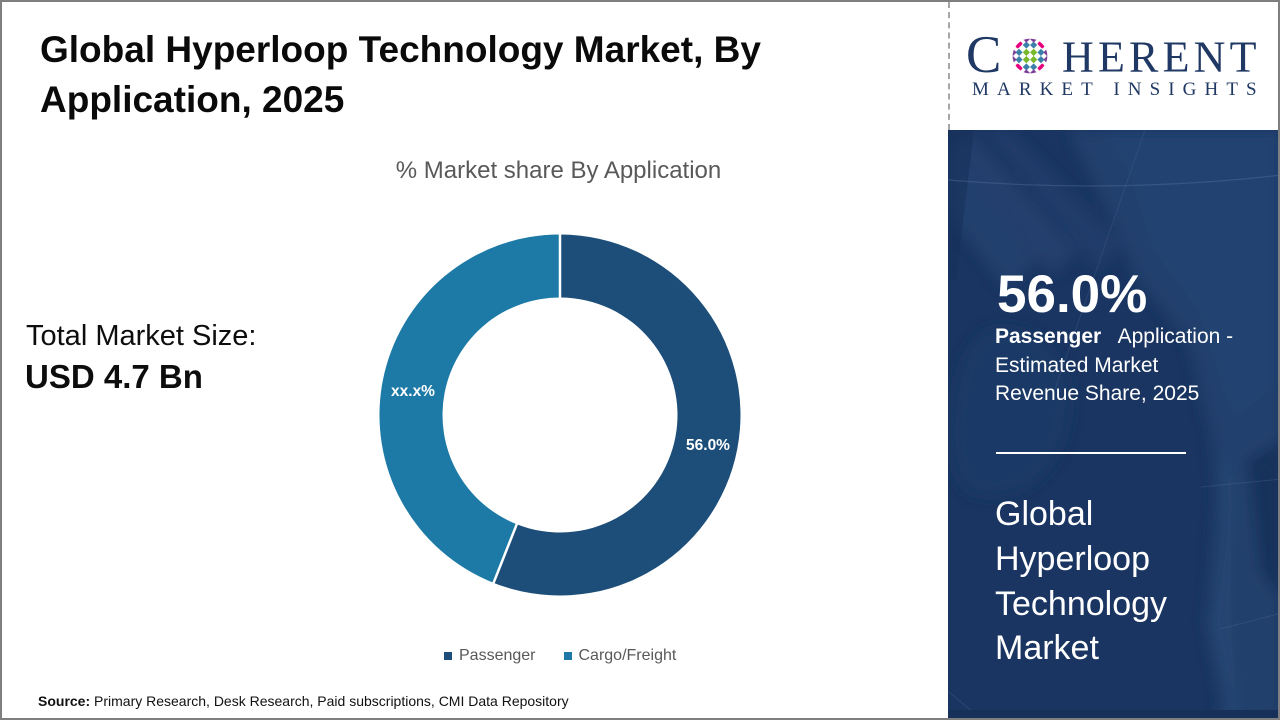  I want to click on svg-text: HERENT, so click(1161, 57).